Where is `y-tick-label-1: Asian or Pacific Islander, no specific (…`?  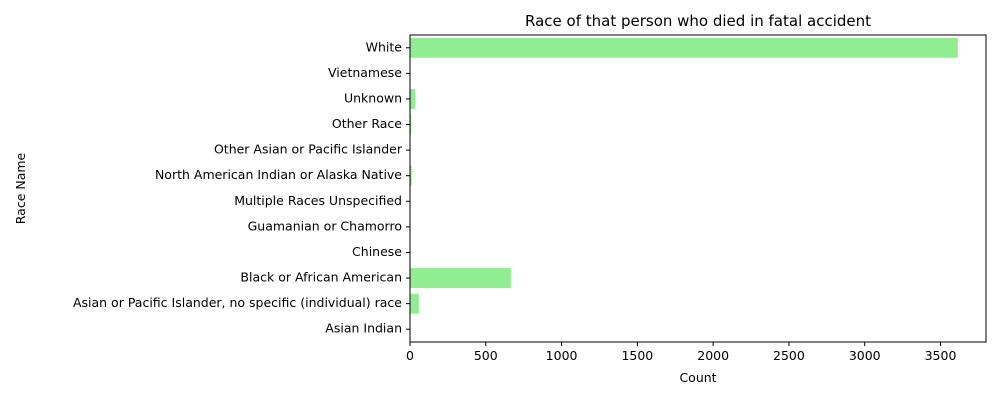
y-tick-label-1: Asian or Pacific Islander, no specific (… is located at coordinates (237, 302).